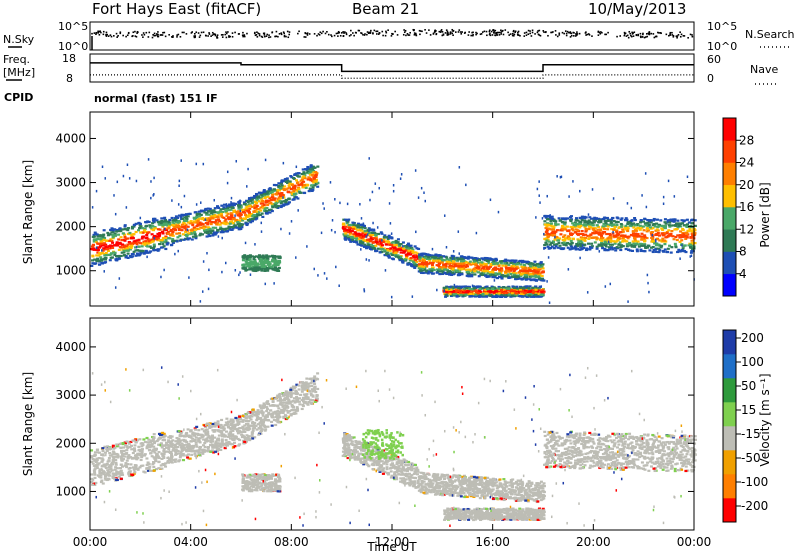  I want to click on noise-panel: 10^5 10^0 10^5 10^0 N.Sky N.Search, so click(399, 36).